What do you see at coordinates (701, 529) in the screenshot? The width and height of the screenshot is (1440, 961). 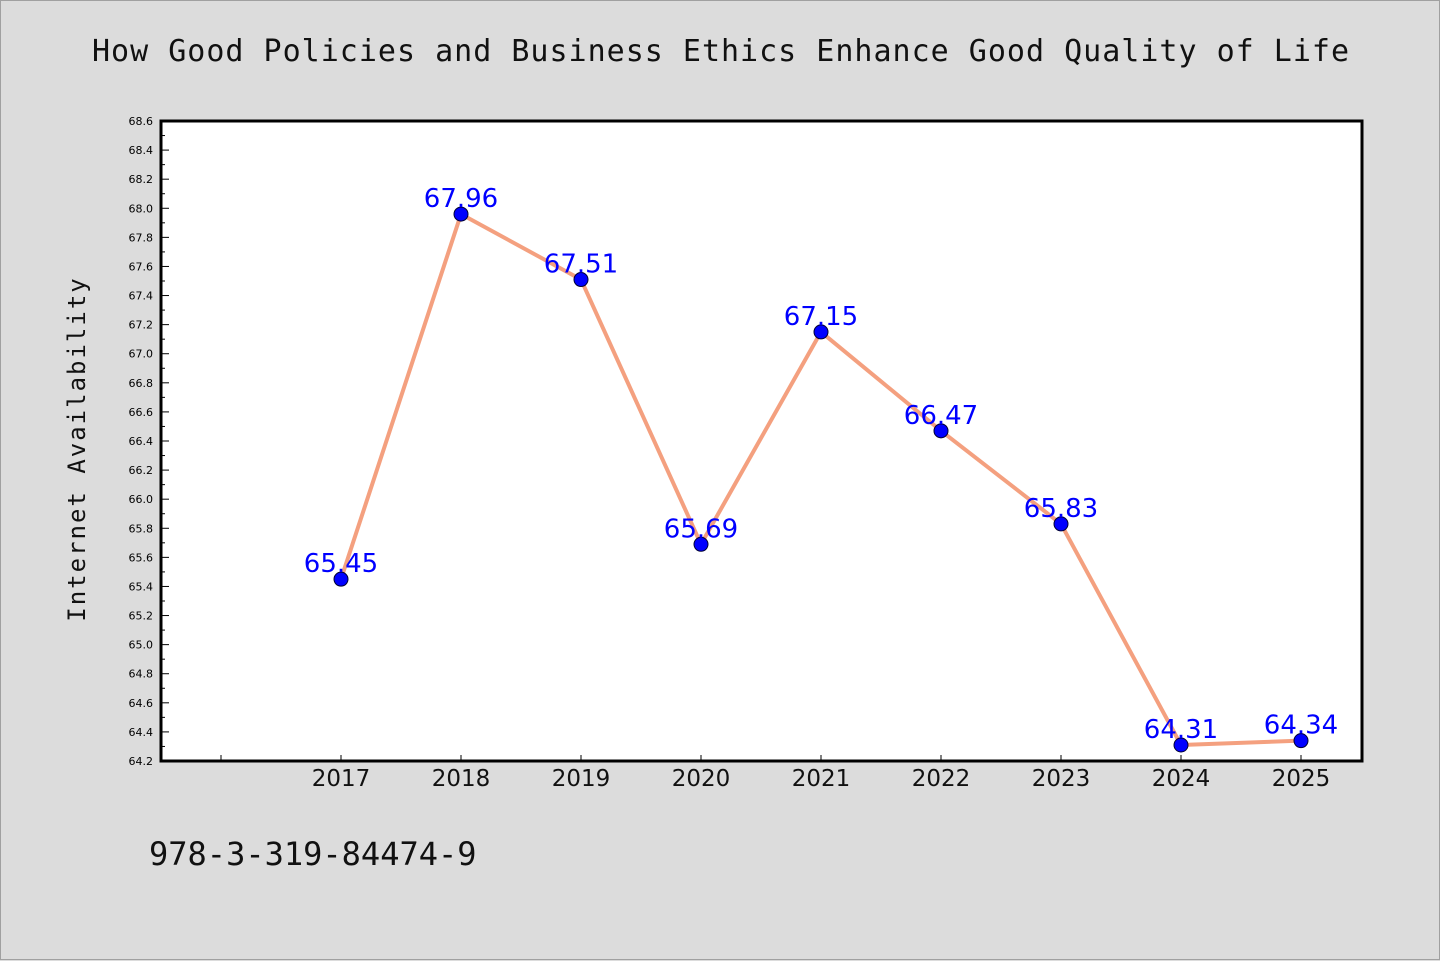 I see `data-label: 65.69` at bounding box center [701, 529].